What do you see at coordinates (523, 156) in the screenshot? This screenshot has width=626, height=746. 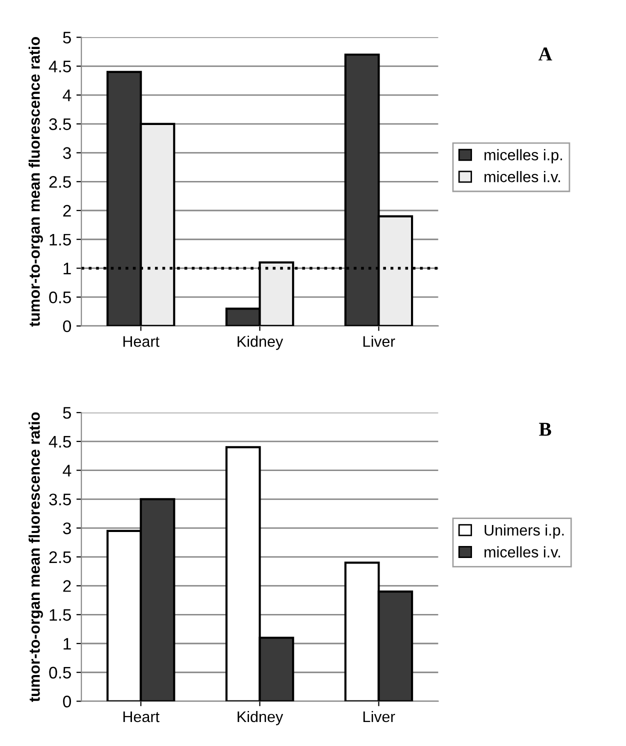 I see `legend-label: micelles i.p.` at bounding box center [523, 156].